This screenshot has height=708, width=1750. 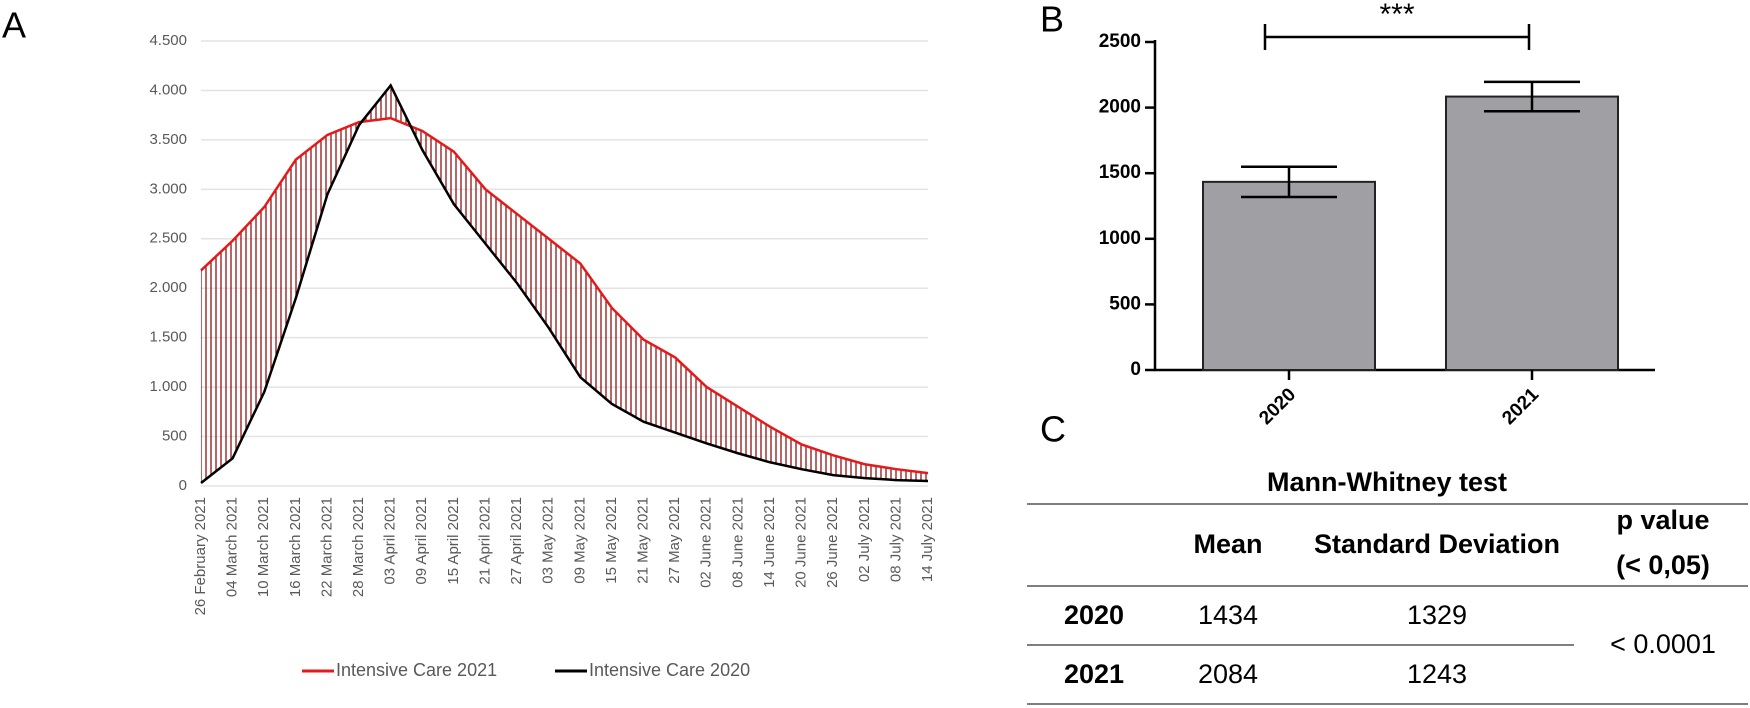 I want to click on x-tick-label: 27 April 2021, so click(x=516, y=541).